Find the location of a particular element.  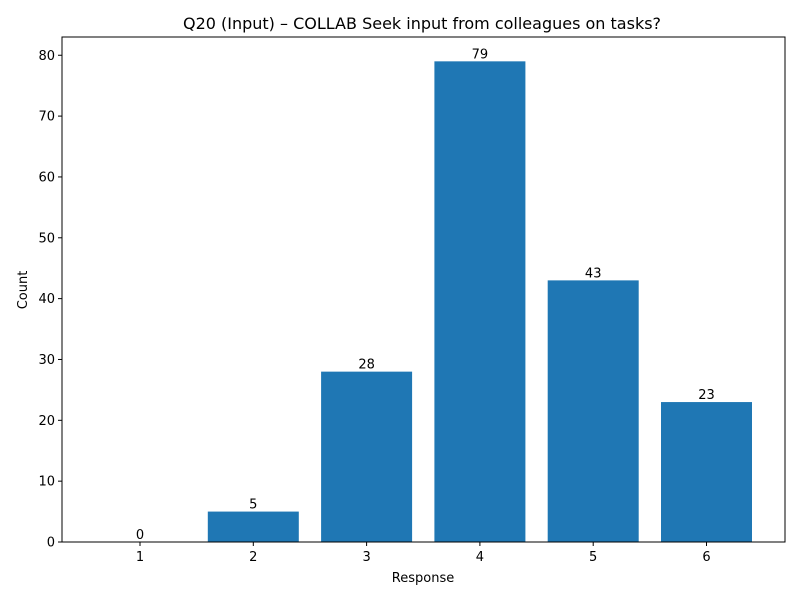

y-tick-label-70: 70 is located at coordinates (46, 117).